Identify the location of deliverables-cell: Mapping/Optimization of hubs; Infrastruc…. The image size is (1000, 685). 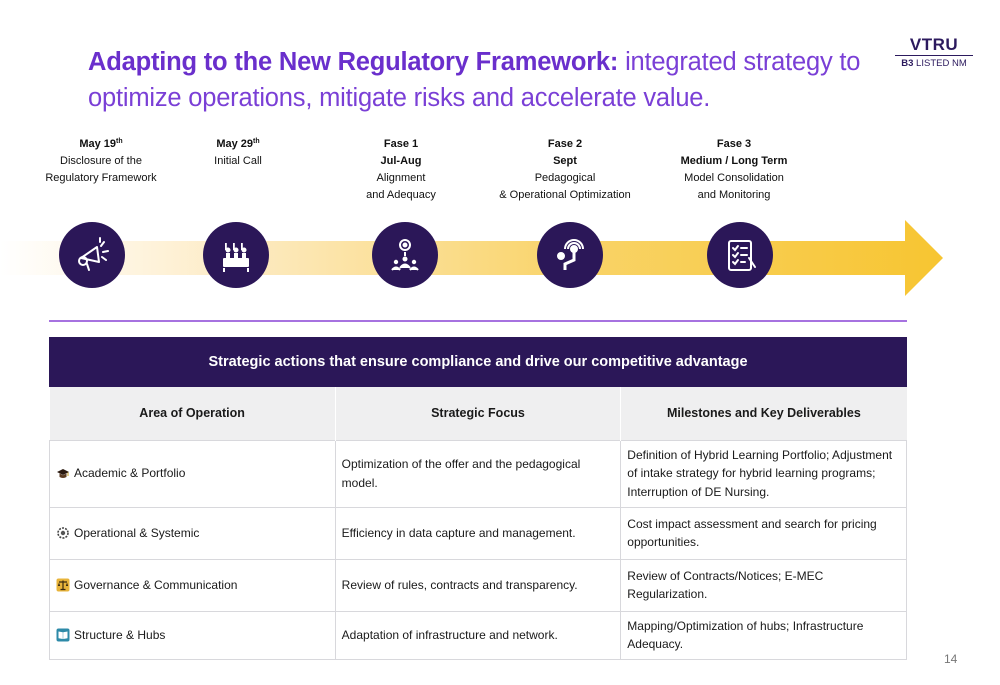
(763, 635).